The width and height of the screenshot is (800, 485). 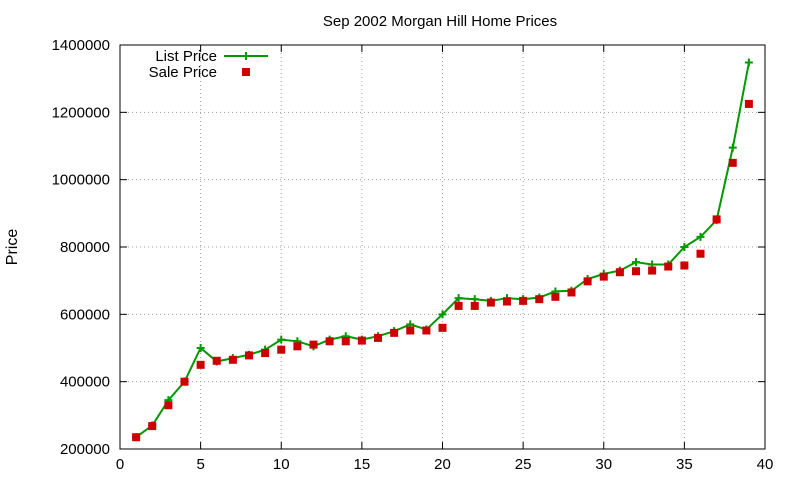 What do you see at coordinates (765, 464) in the screenshot?
I see `x-tick-label: 40` at bounding box center [765, 464].